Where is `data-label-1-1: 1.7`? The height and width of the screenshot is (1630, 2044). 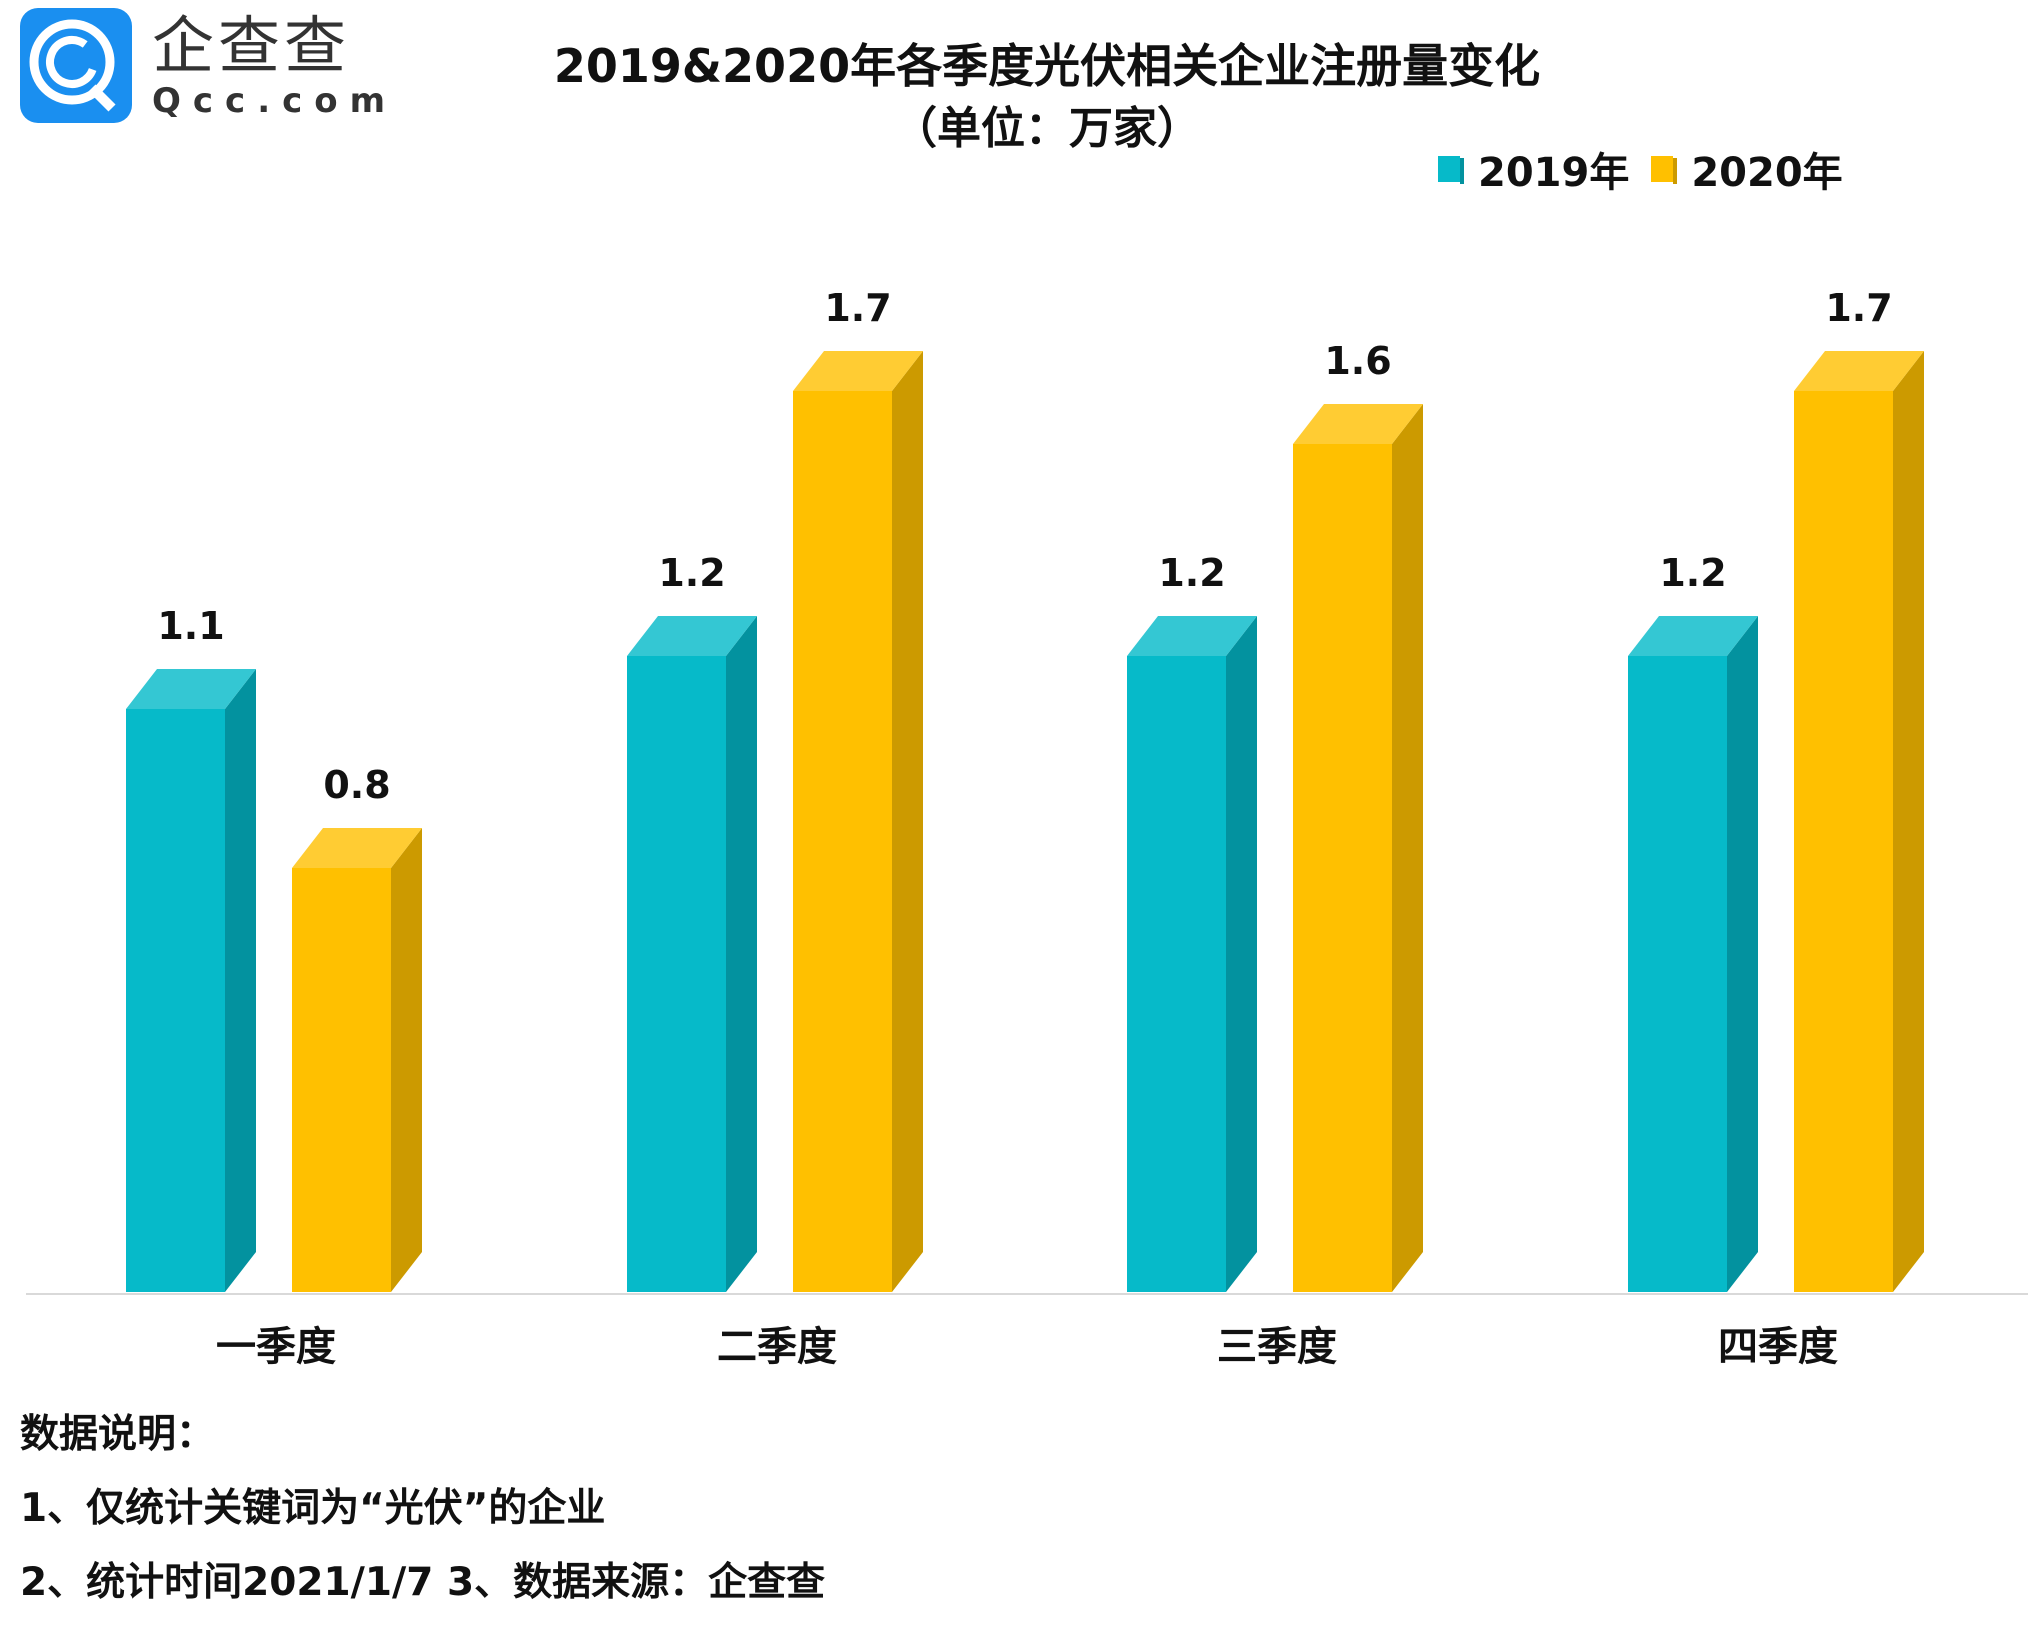 data-label-1-1: 1.7 is located at coordinates (857, 308).